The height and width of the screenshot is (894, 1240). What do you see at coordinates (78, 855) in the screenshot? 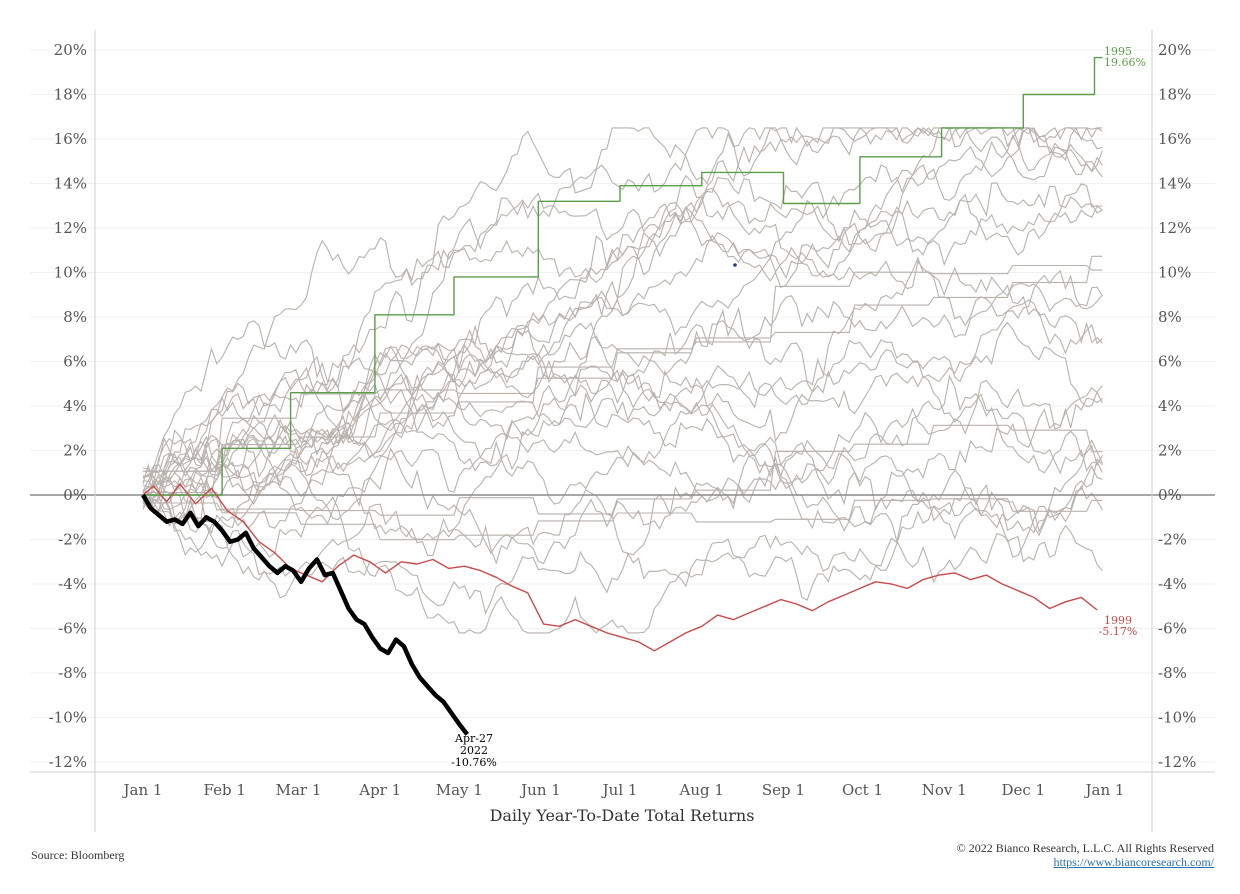
I see `source-note: Source: Bloomberg` at bounding box center [78, 855].